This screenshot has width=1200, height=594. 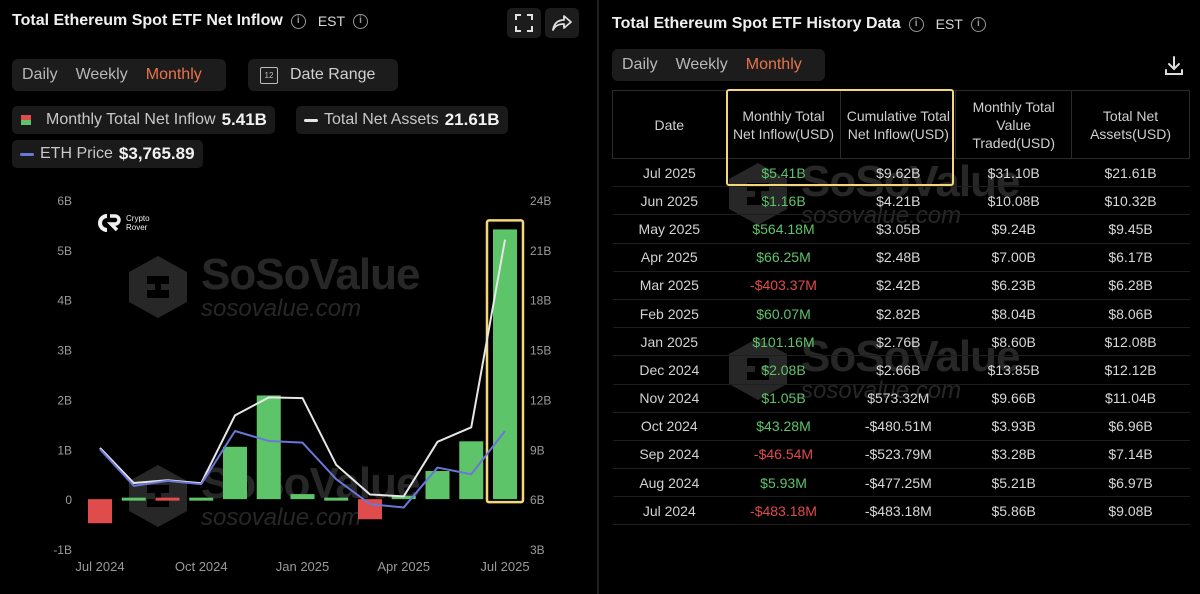 What do you see at coordinates (901, 285) in the screenshot?
I see `table-row: Mar 2025 -$403.37M $2.42B $6.23B $6.28B` at bounding box center [901, 285].